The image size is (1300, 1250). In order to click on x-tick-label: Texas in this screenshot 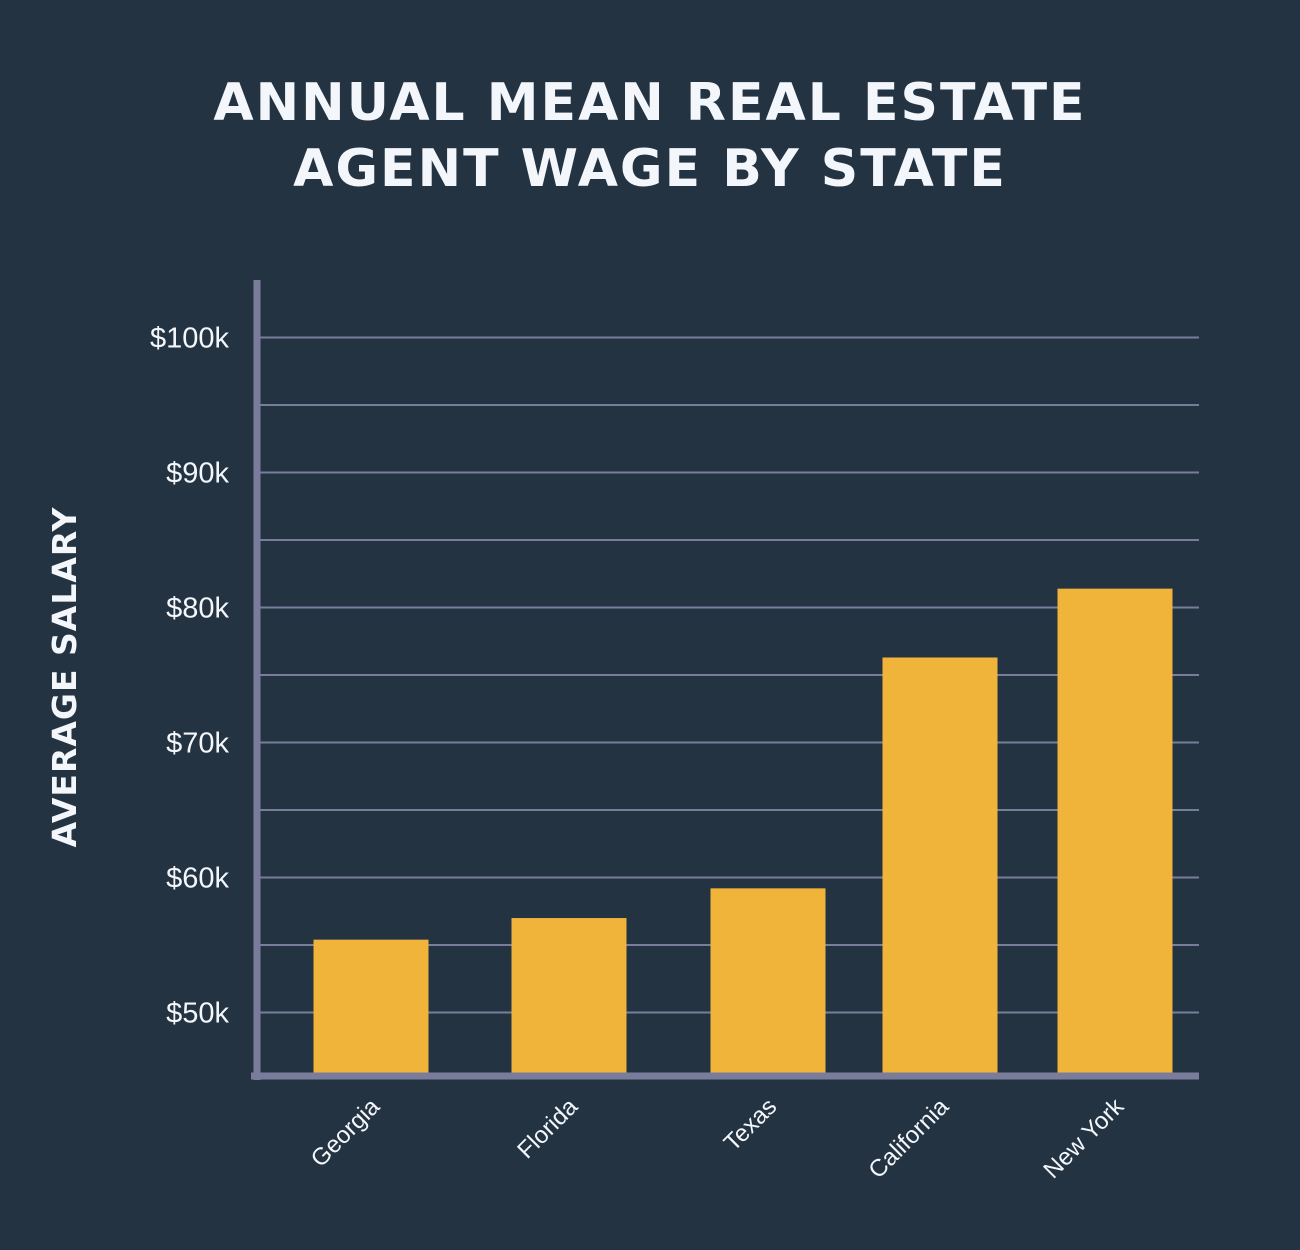, I will do `click(750, 1124)`.